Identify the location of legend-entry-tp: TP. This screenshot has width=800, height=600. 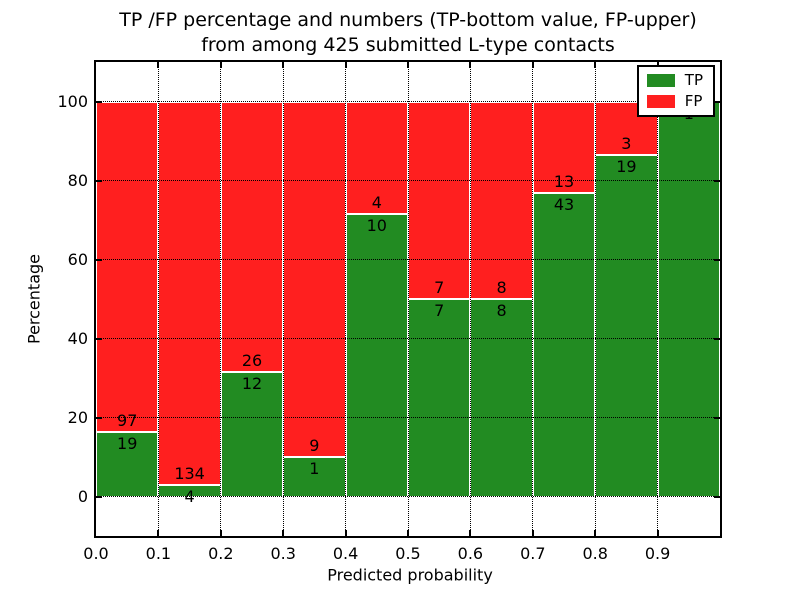
(674, 80).